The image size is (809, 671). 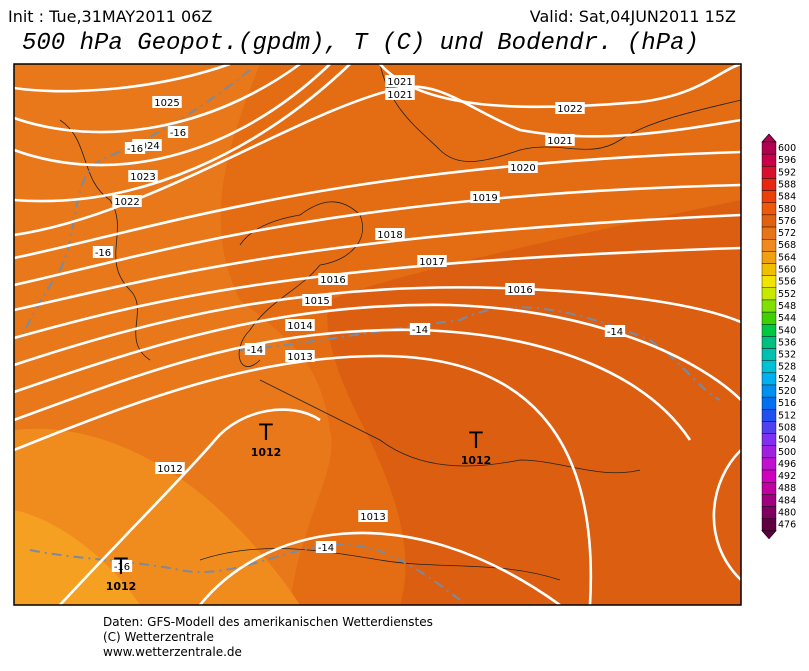 I want to click on legend-label: 552, so click(x=787, y=294).